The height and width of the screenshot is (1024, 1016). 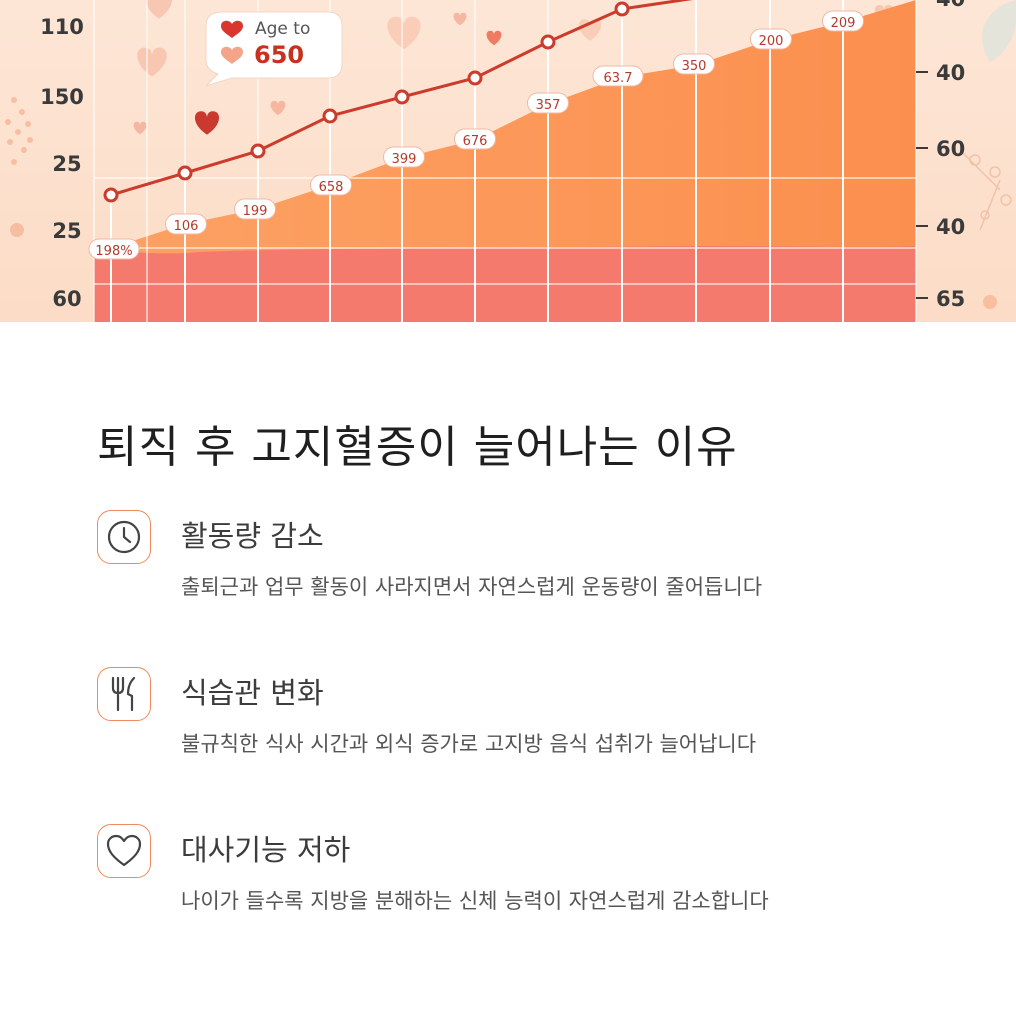 What do you see at coordinates (252, 693) in the screenshot?
I see `reason-title: 식습관 변화` at bounding box center [252, 693].